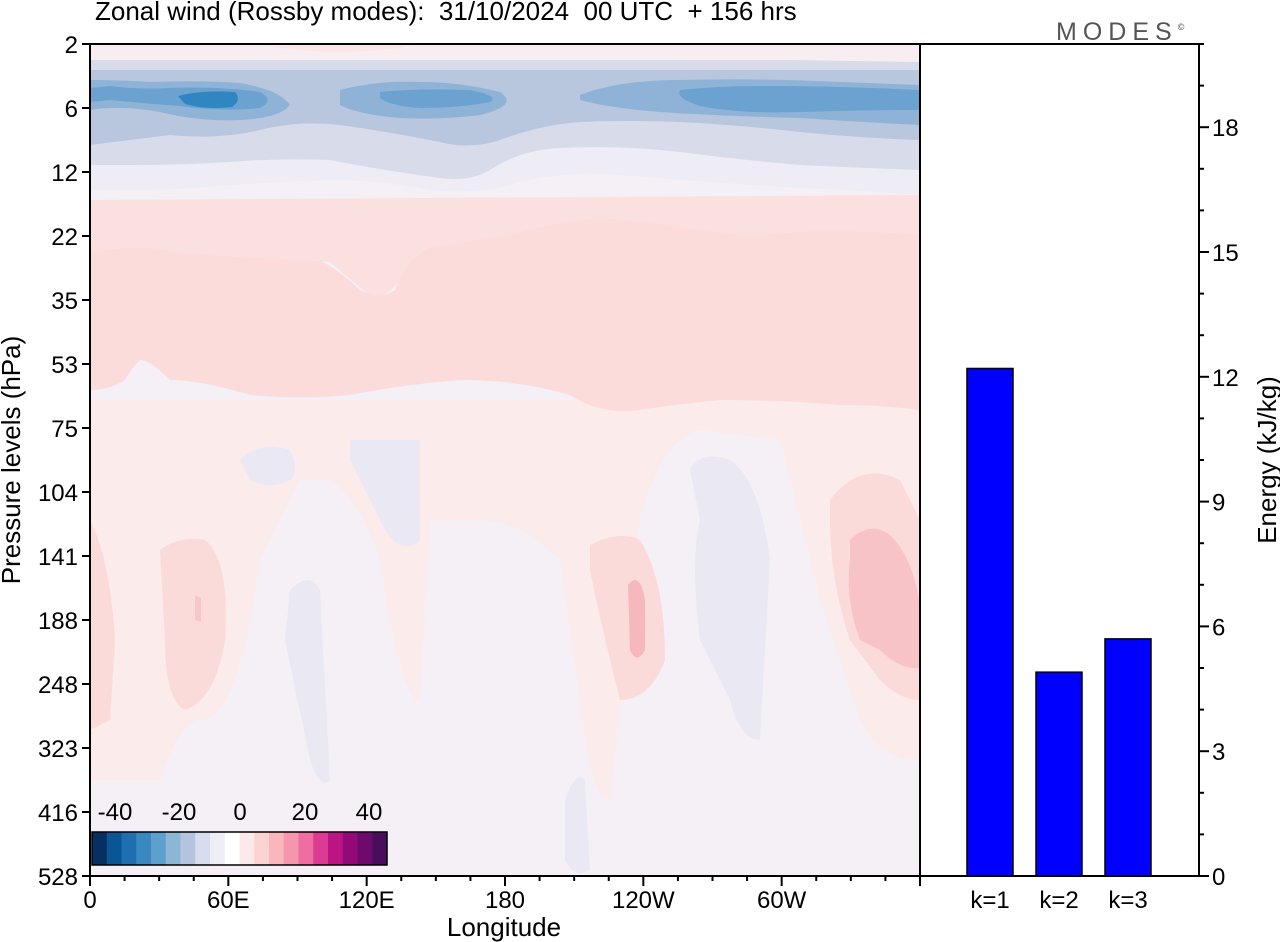 The image size is (1280, 942). I want to click on bar-k=3, so click(1128, 757).